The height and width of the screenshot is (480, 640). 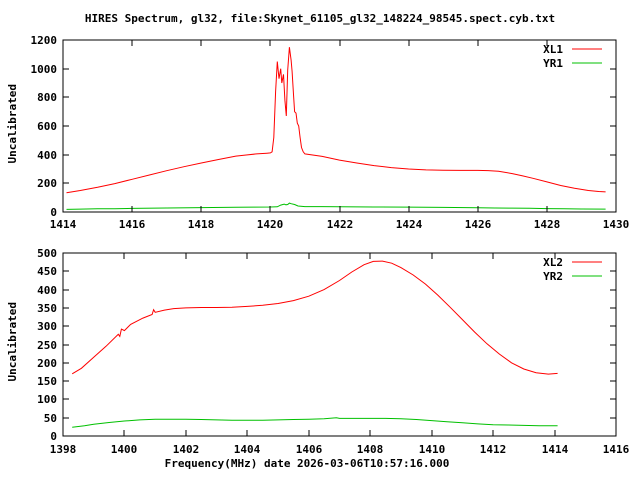 I want to click on y-tick-label: 350, so click(x=47, y=308).